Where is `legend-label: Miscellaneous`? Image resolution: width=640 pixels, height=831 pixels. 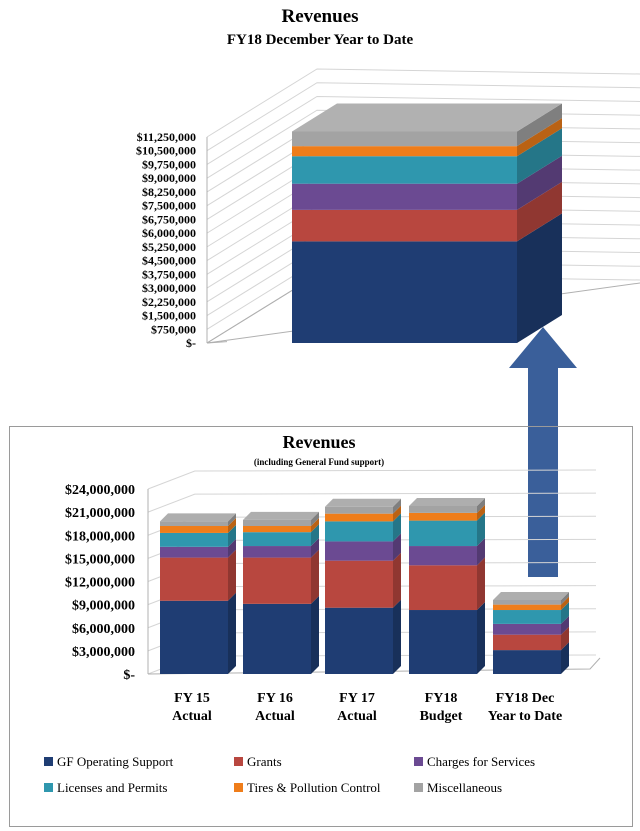
legend-label: Miscellaneous is located at coordinates (464, 787).